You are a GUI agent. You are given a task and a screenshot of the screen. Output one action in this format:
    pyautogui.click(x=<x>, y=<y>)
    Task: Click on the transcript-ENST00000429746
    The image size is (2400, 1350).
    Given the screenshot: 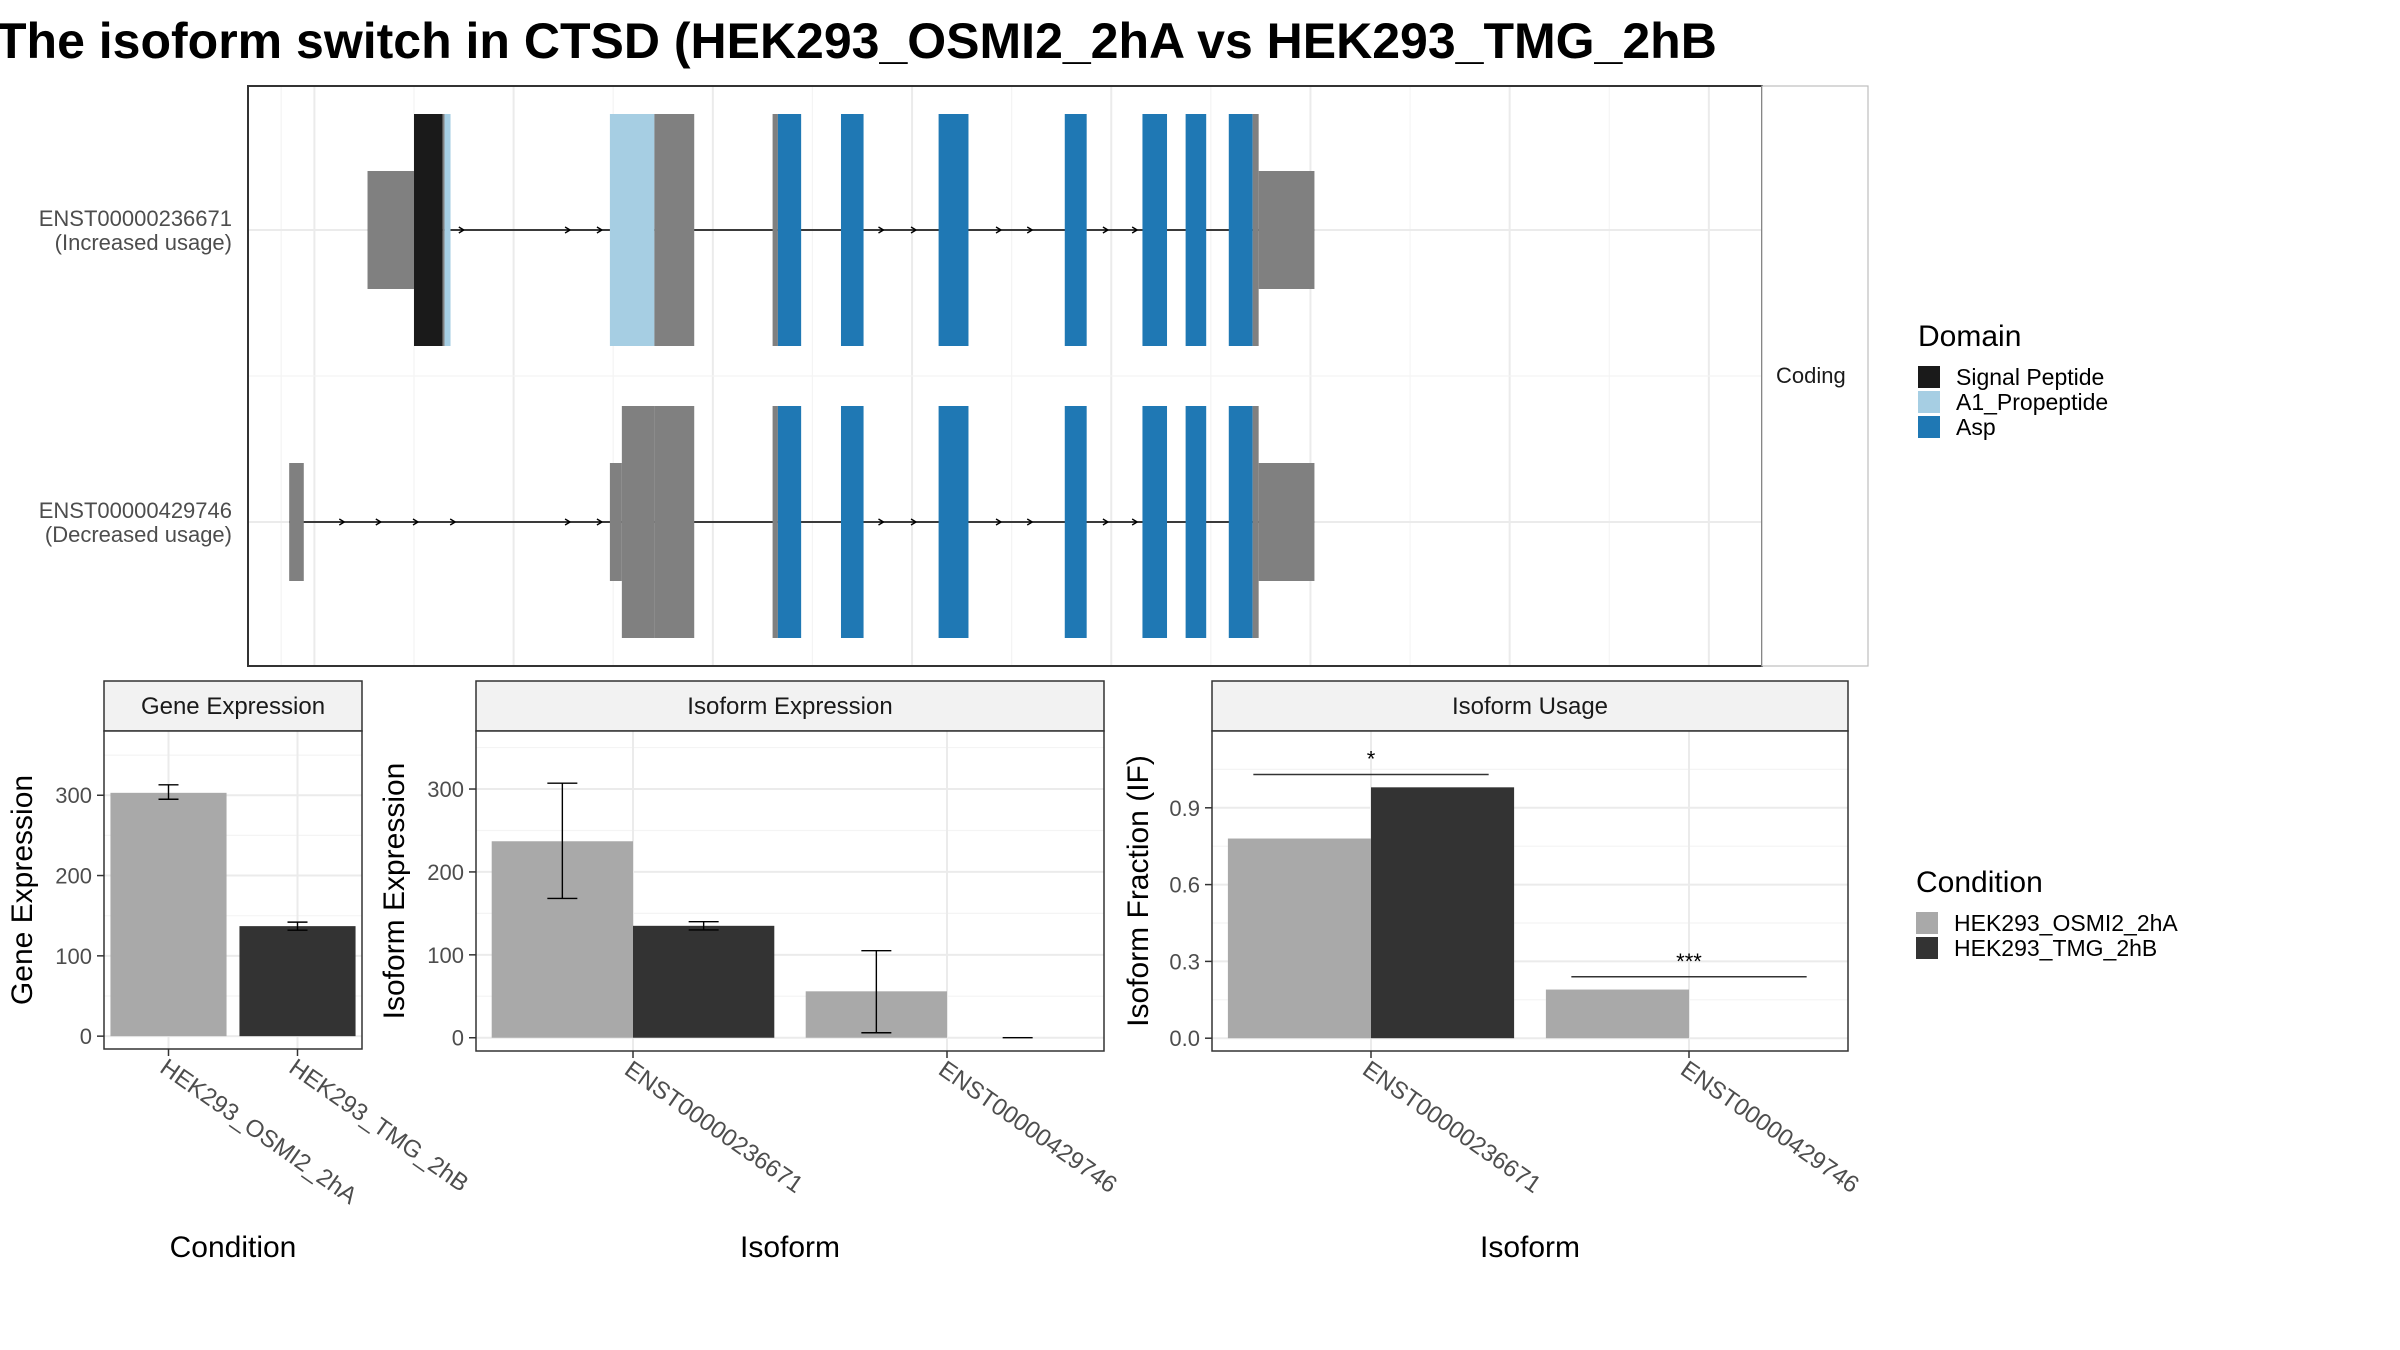 What is the action you would take?
    pyautogui.click(x=802, y=522)
    